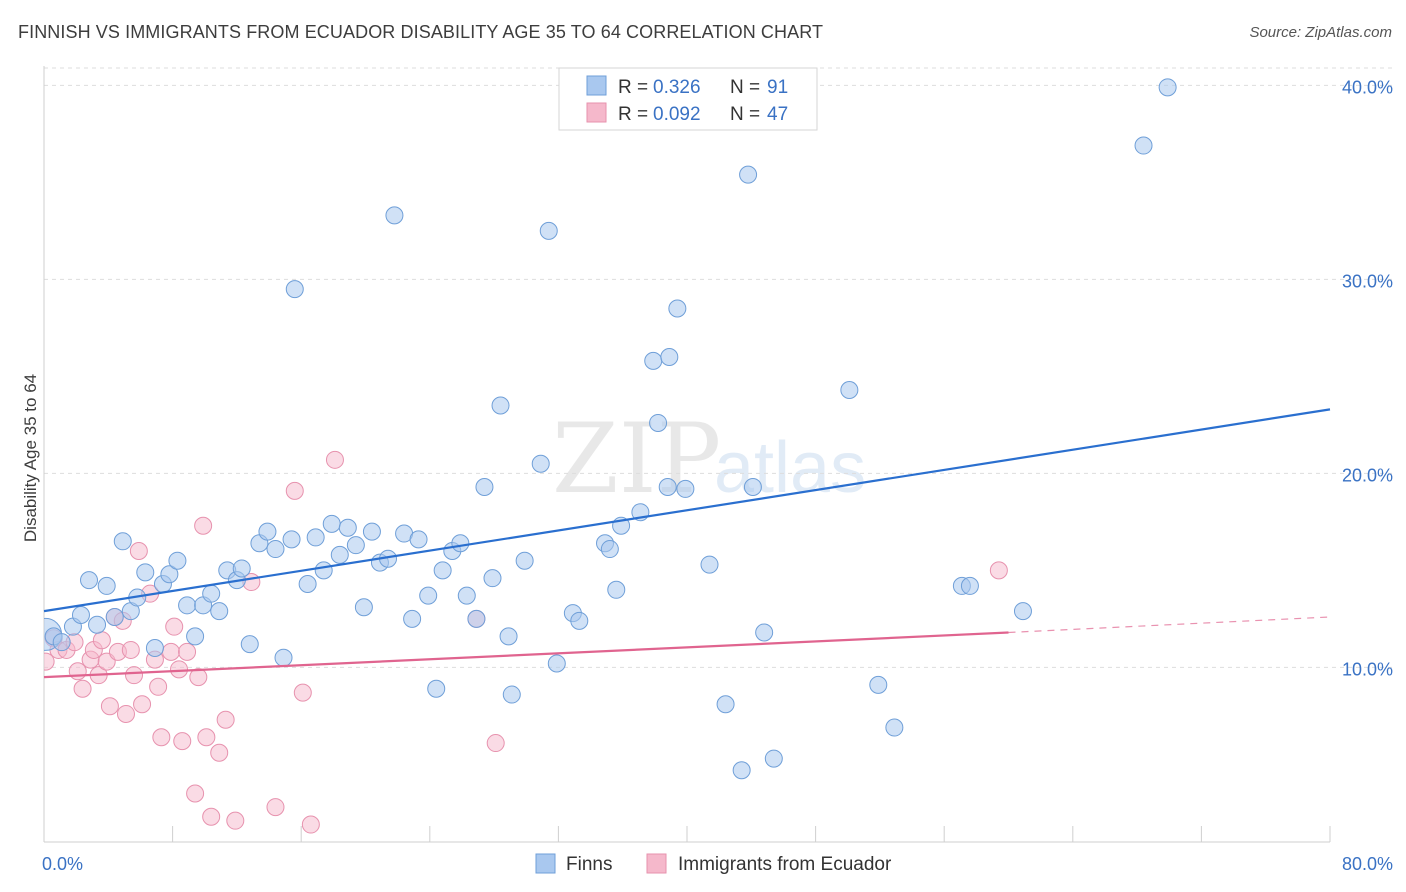  I want to click on y-tick-label: 40.0%, so click(1367, 87).